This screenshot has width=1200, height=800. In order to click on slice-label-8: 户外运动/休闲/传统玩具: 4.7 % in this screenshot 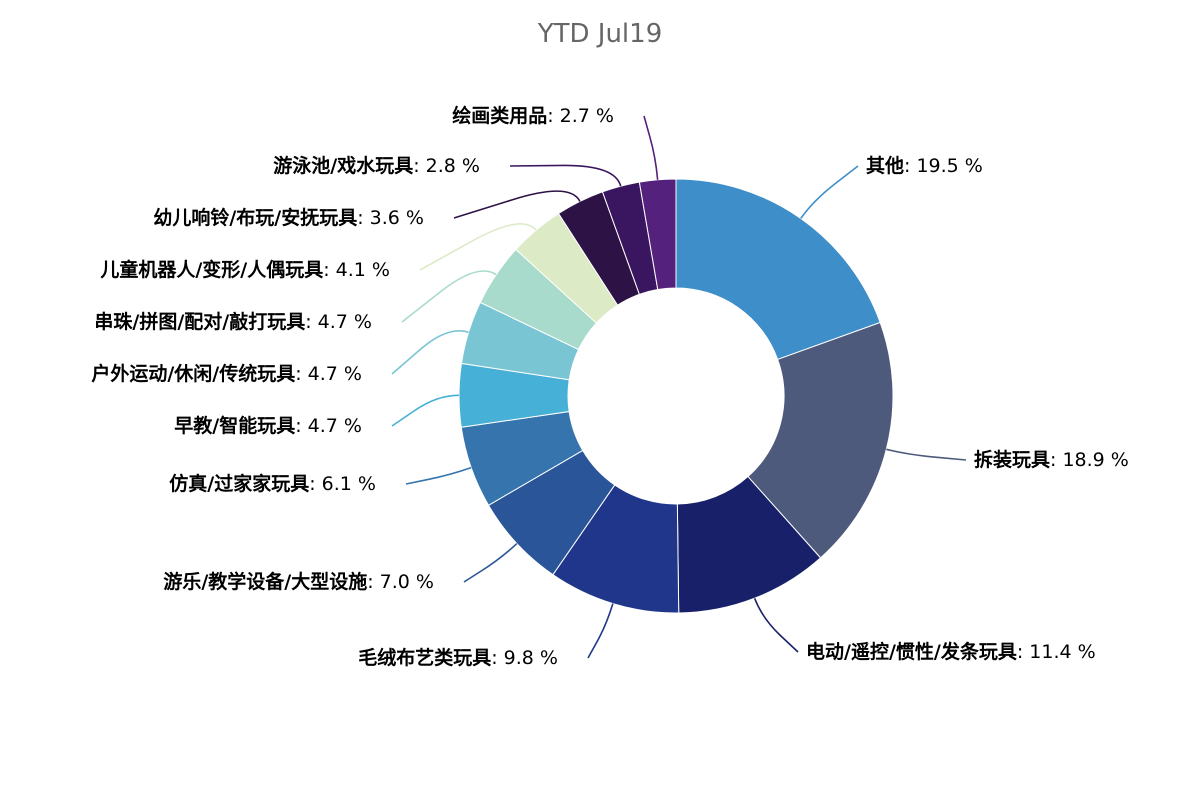, I will do `click(226, 373)`.